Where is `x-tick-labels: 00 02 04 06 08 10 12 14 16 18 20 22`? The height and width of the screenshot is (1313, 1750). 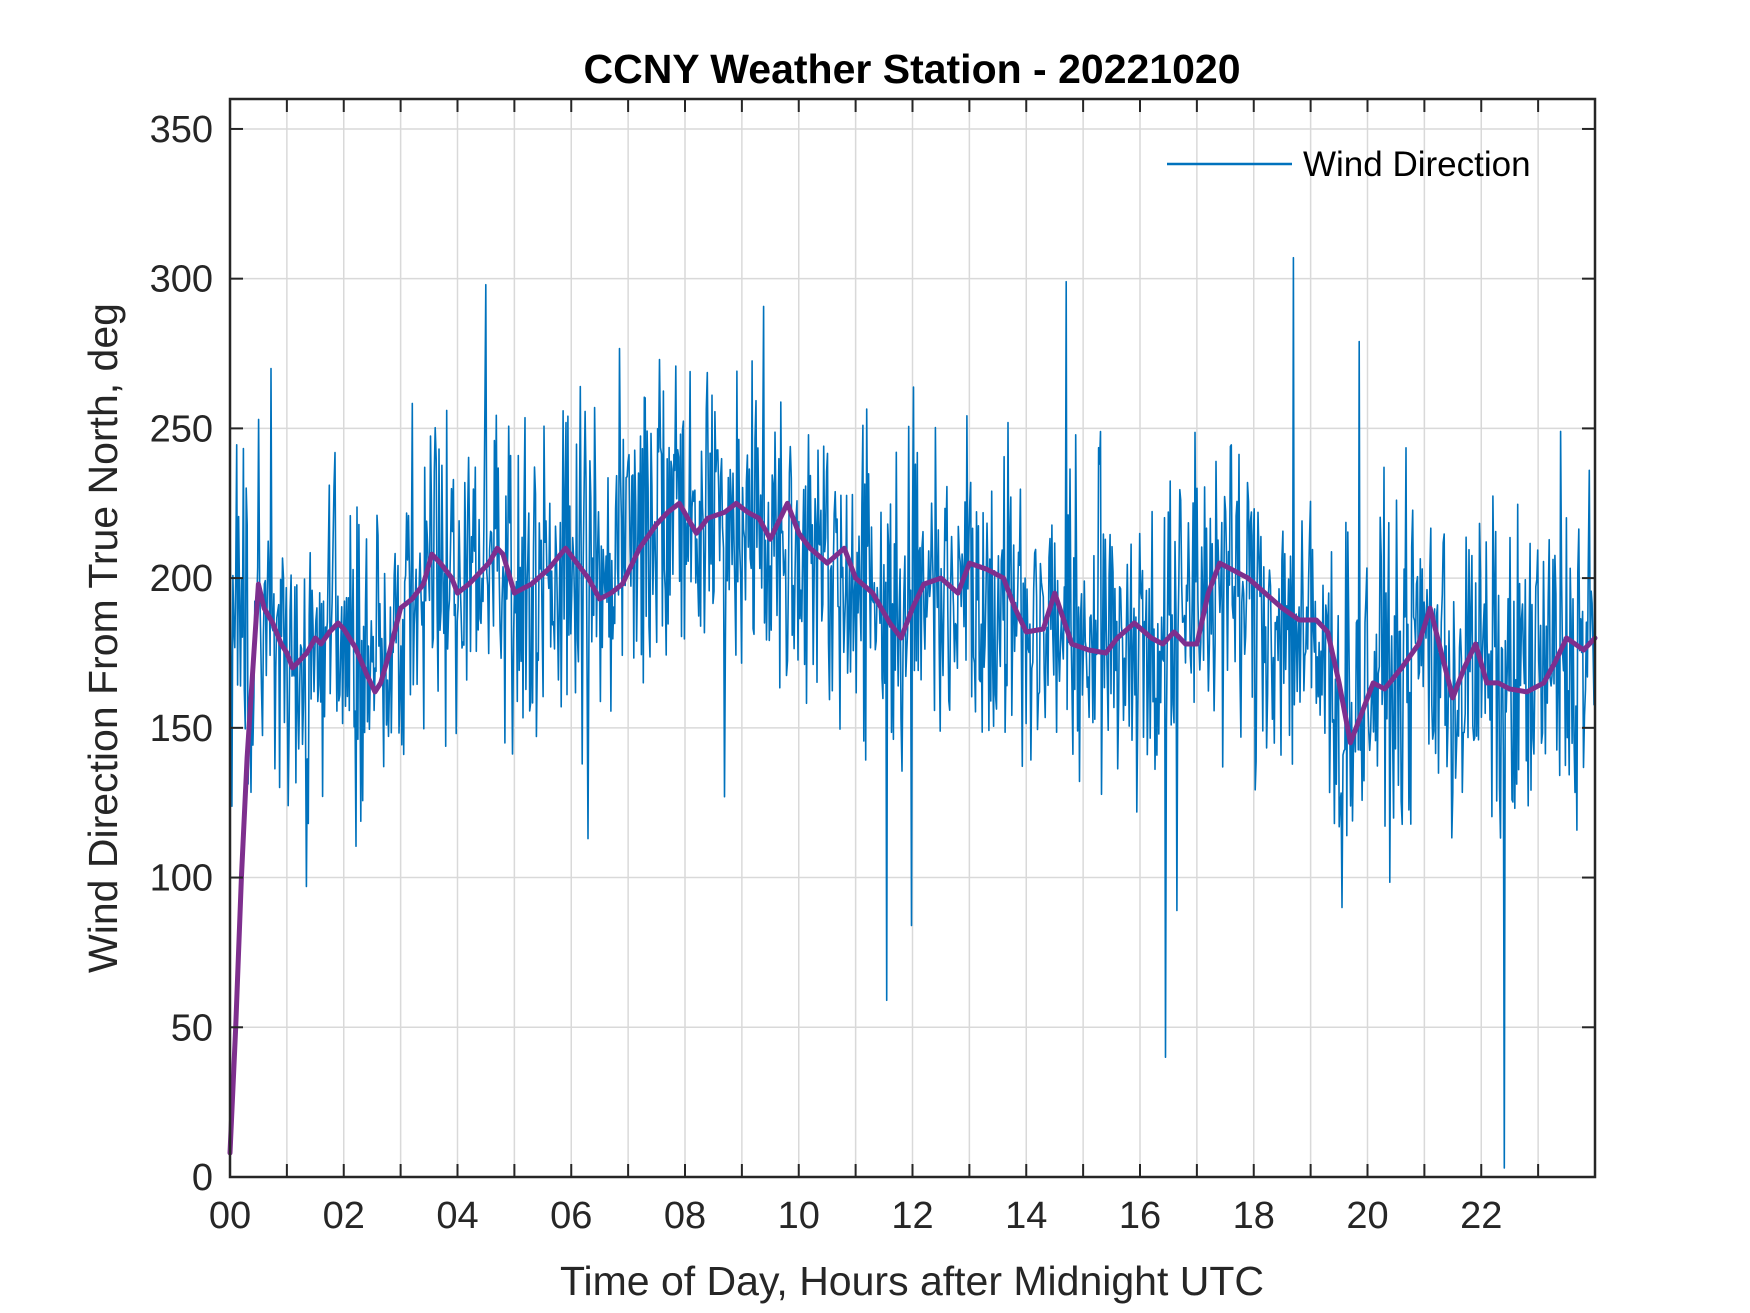
x-tick-labels: 00 02 04 06 08 10 12 14 16 18 20 22 is located at coordinates (856, 1216).